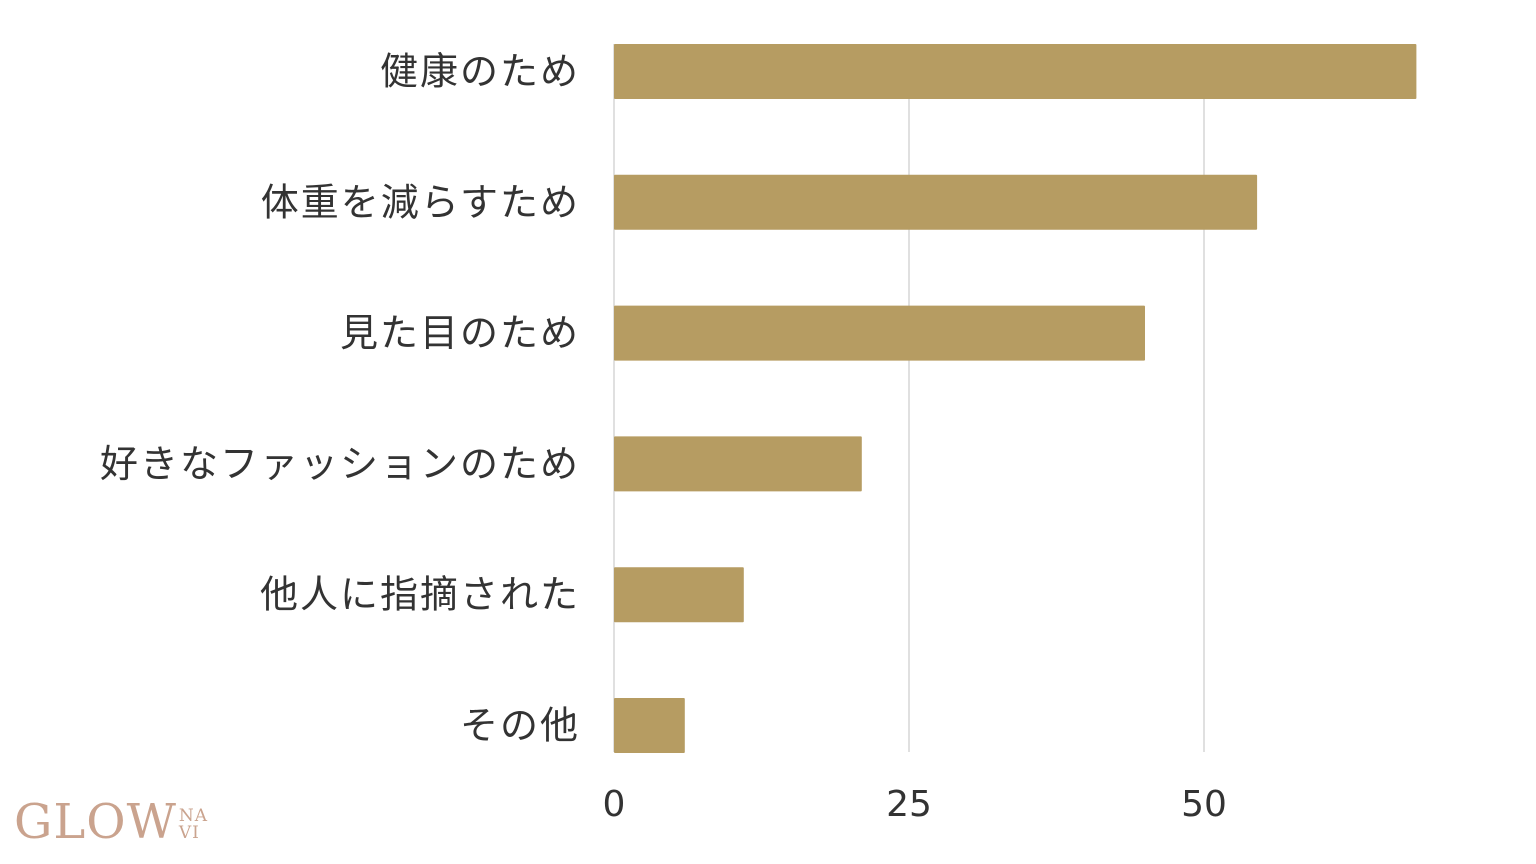 The height and width of the screenshot is (864, 1536). I want to click on glownavi-logo: GLOW NA VI, so click(111, 822).